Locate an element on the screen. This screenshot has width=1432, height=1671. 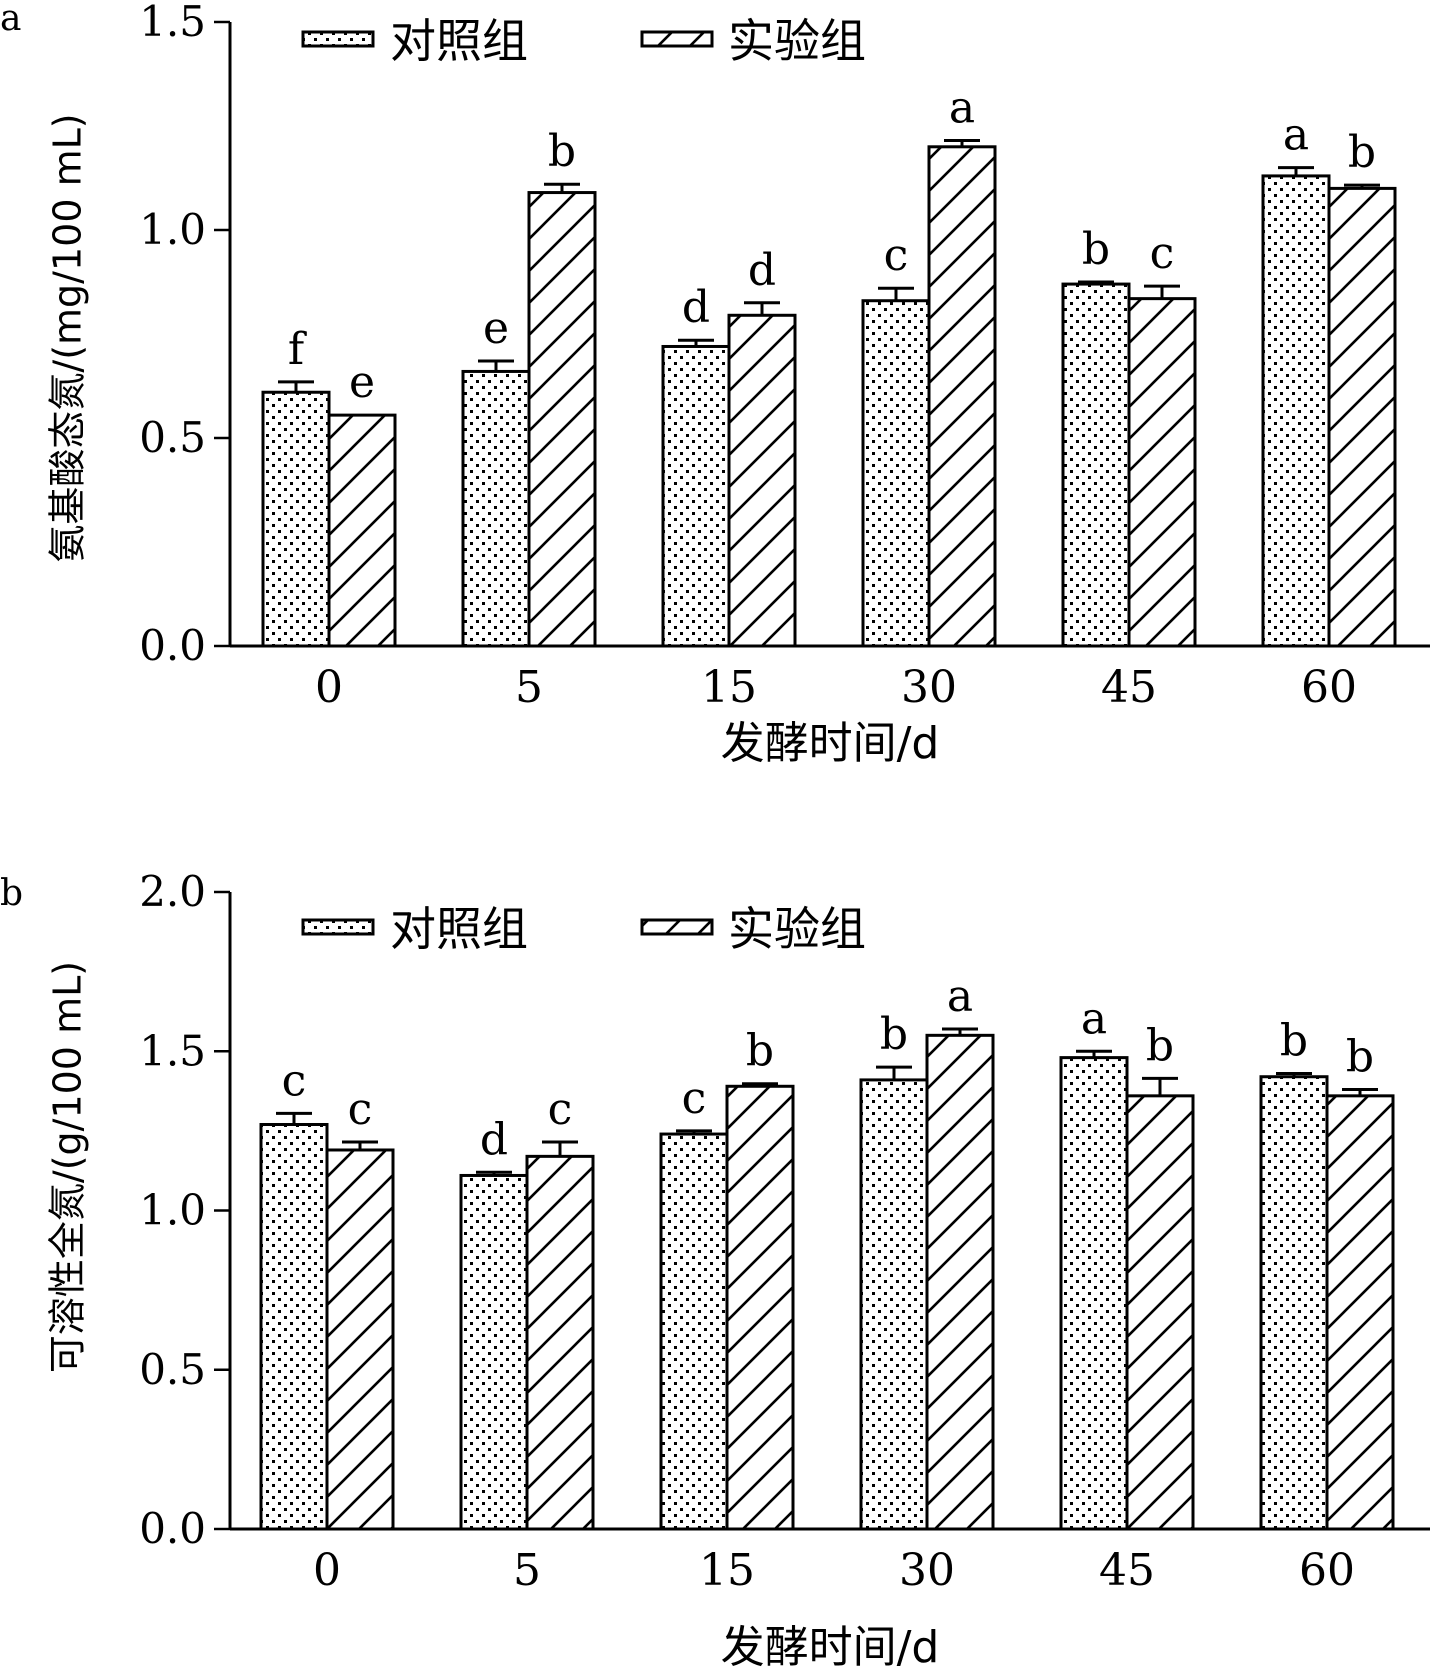
panel-a-xlabel: 发酵时间/d is located at coordinates (830, 743).